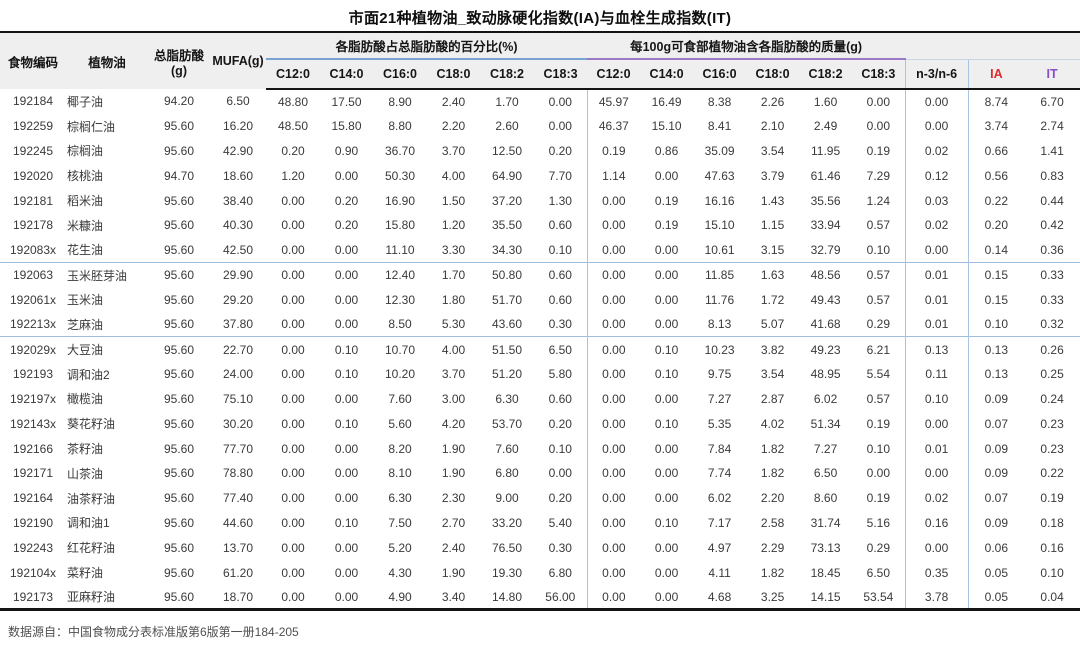  Describe the element at coordinates (560, 547) in the screenshot. I see `table-cell: 0.30` at that location.